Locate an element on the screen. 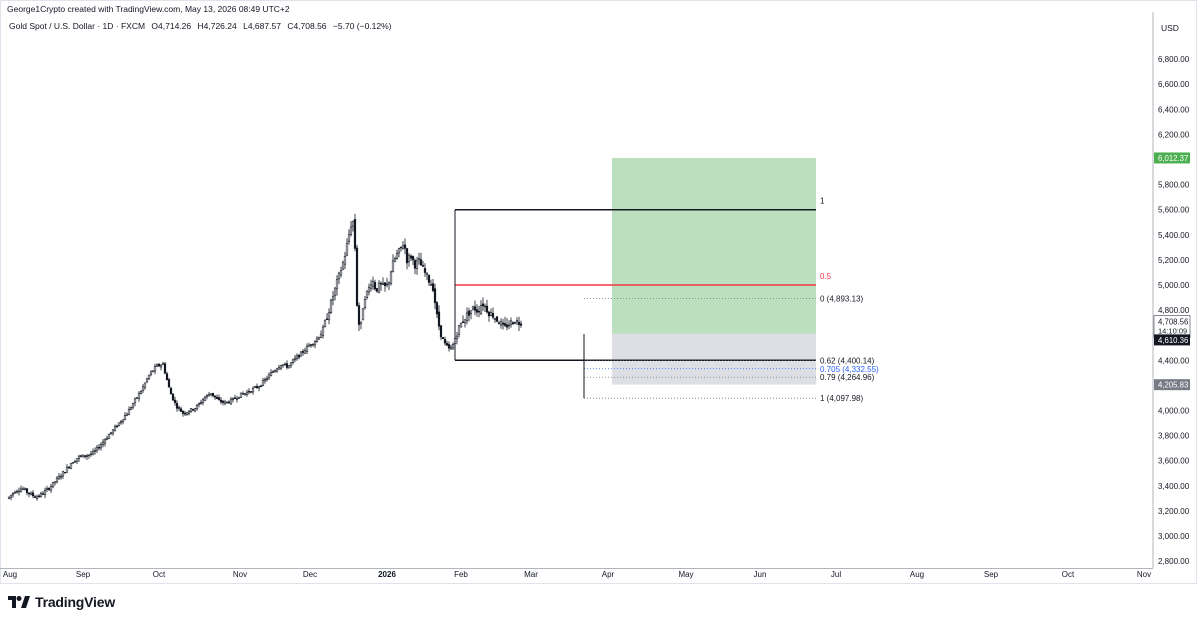 Image resolution: width=1200 pixels, height=622 pixels. ohlc-low: L4,687.57 is located at coordinates (262, 26).